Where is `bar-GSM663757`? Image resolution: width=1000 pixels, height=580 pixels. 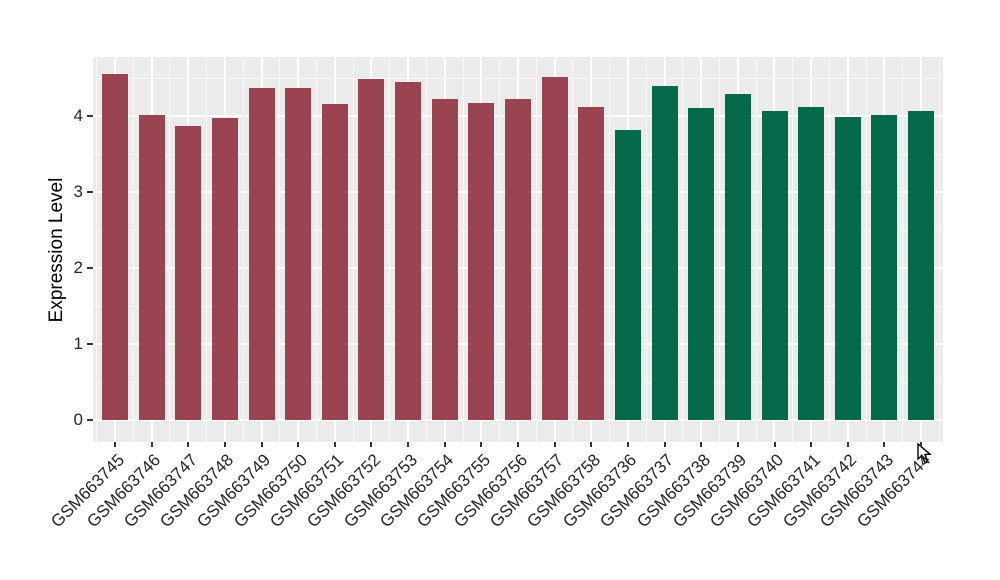 bar-GSM663757 is located at coordinates (554, 248).